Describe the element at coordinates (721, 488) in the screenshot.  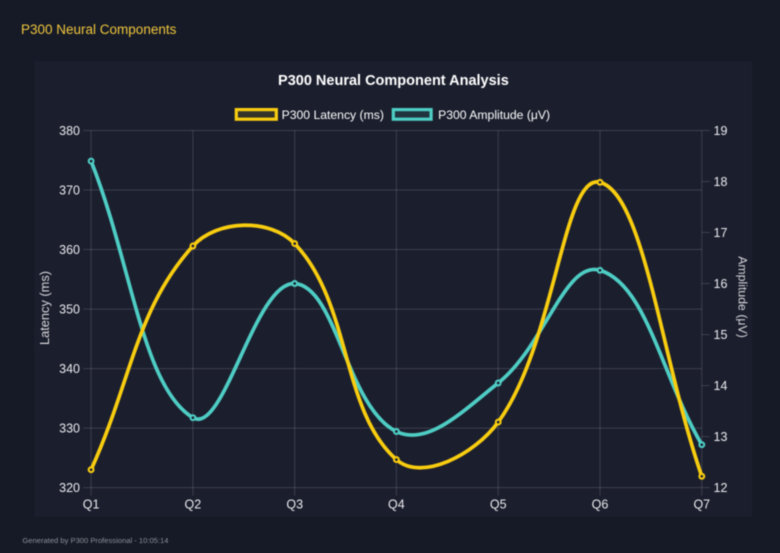
I see `svg-text: 12` at that location.